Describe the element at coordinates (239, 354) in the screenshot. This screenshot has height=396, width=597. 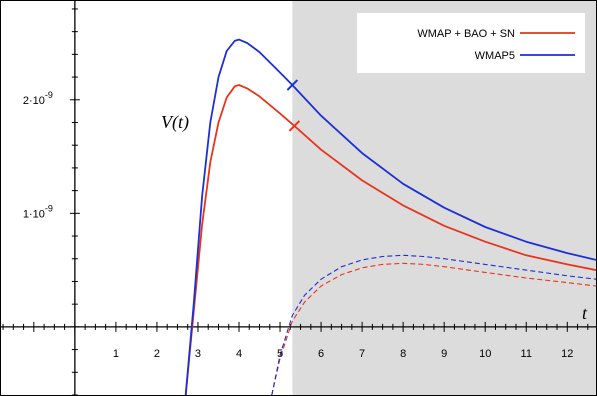
I see `x-tick-label: 4` at that location.